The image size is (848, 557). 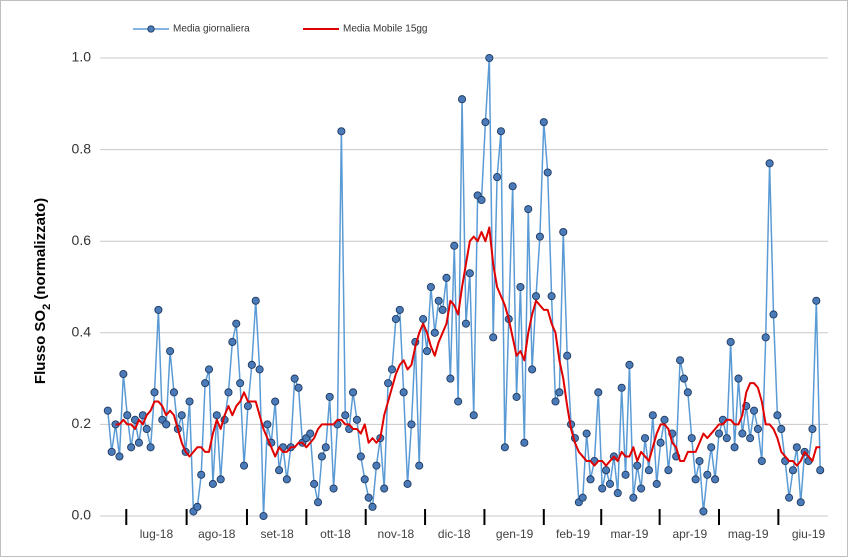 What do you see at coordinates (573, 534) in the screenshot?
I see `x-tick-label: feb-19` at bounding box center [573, 534].